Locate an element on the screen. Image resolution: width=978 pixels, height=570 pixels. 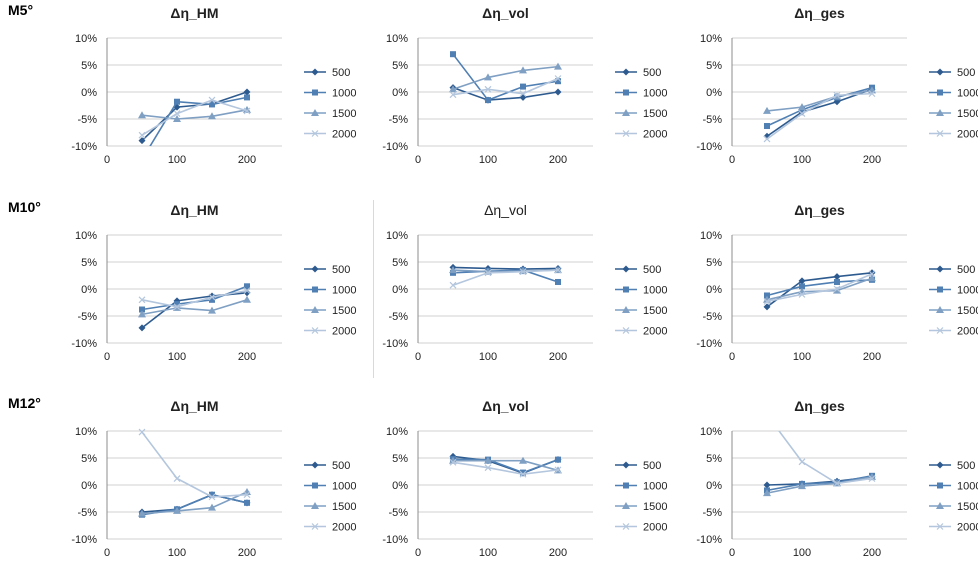
panel-divider is located at coordinates (373, 289).